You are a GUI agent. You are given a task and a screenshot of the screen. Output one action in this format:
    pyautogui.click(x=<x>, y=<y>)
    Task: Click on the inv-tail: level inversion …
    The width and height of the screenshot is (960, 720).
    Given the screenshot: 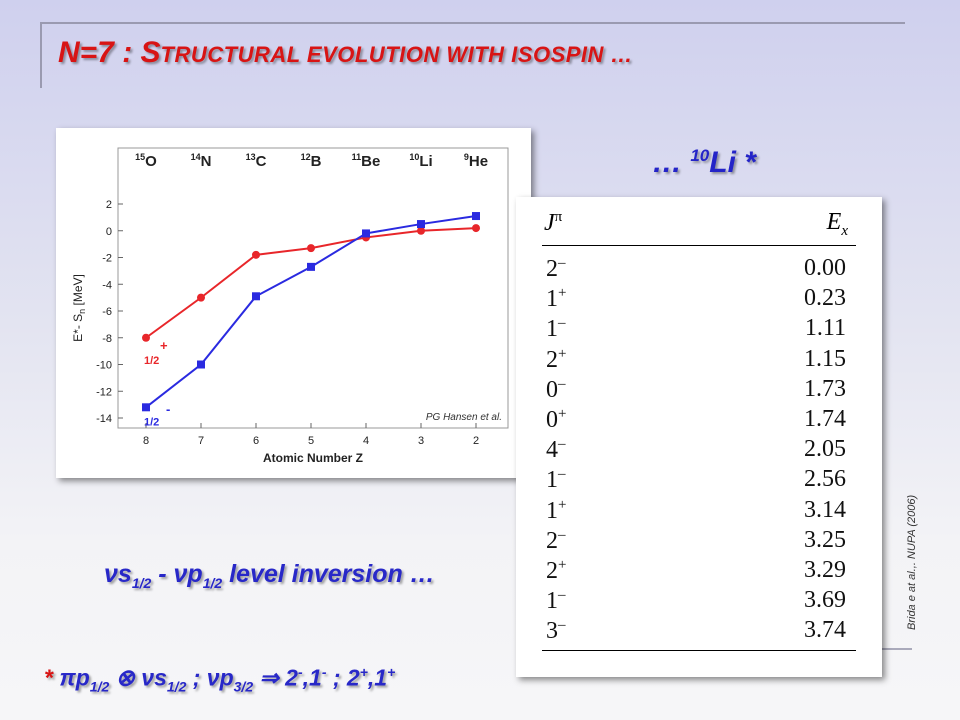 What is the action you would take?
    pyautogui.click(x=328, y=574)
    